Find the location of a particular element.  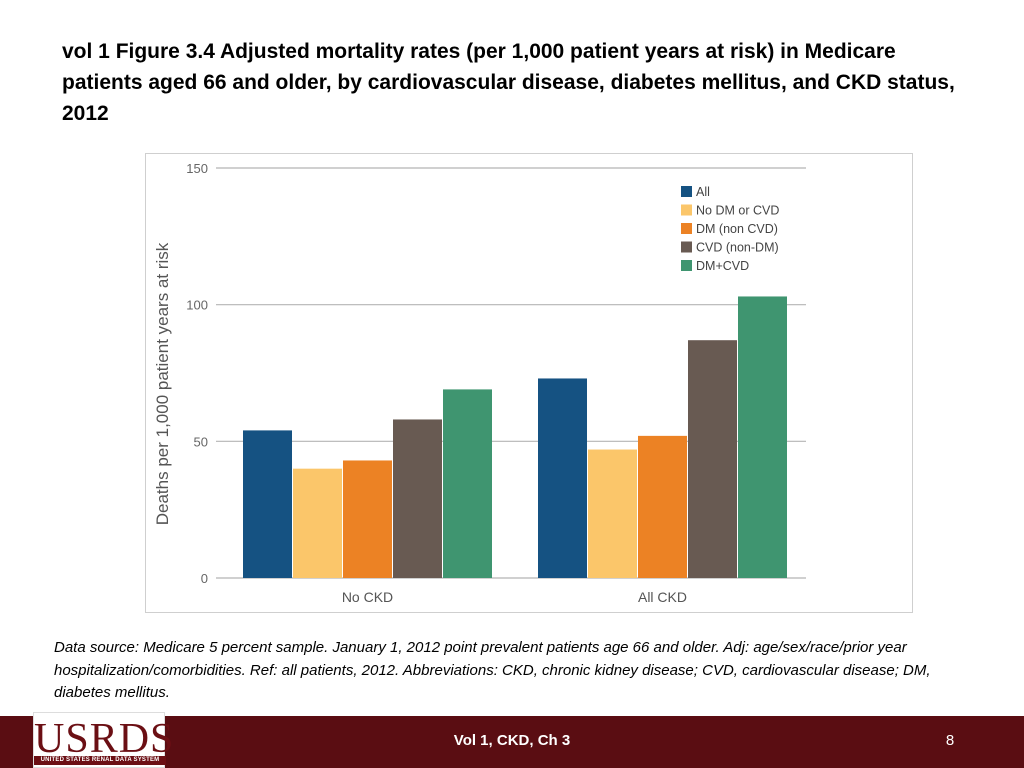

y-axis-label: Deaths per 1,000 patient years at risk is located at coordinates (162, 383).